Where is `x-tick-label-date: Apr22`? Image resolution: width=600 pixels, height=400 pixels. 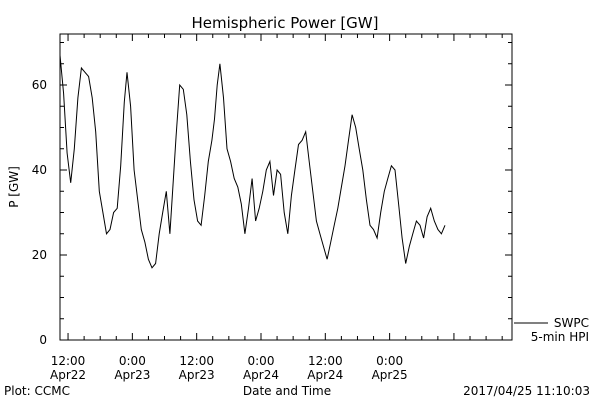 x-tick-label-date: Apr22 is located at coordinates (68, 375).